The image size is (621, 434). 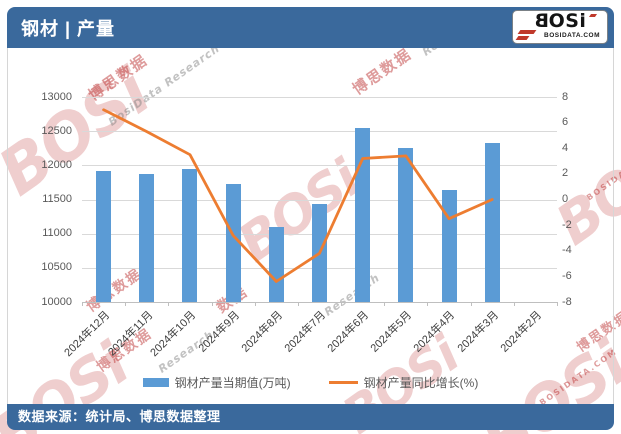 I want to click on left-axis-tick: 12000, so click(x=56, y=164).